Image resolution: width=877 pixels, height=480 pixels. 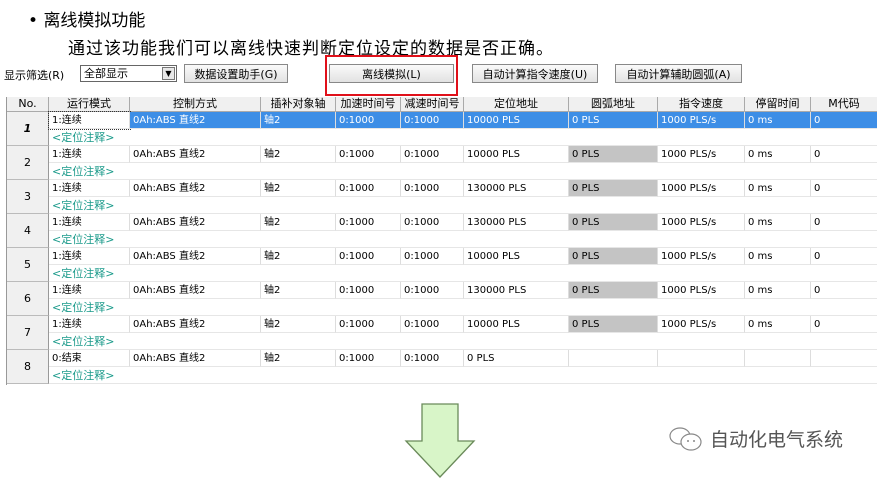 What do you see at coordinates (28, 333) in the screenshot?
I see `row-number: 7` at bounding box center [28, 333].